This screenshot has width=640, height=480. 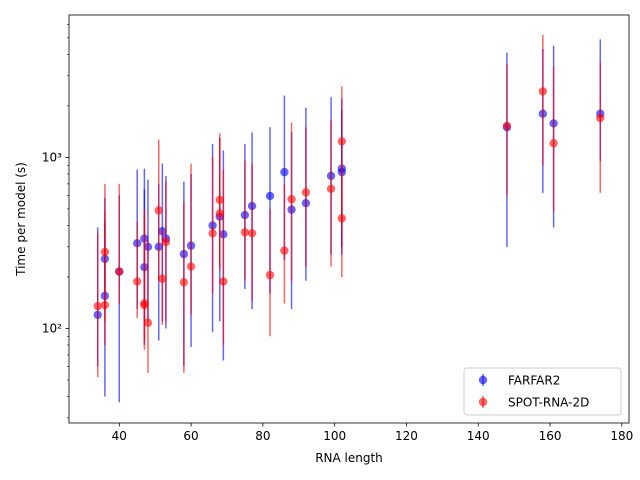 I want to click on legend: FARFAR2 SPOT-RNA-2D, so click(x=542, y=391).